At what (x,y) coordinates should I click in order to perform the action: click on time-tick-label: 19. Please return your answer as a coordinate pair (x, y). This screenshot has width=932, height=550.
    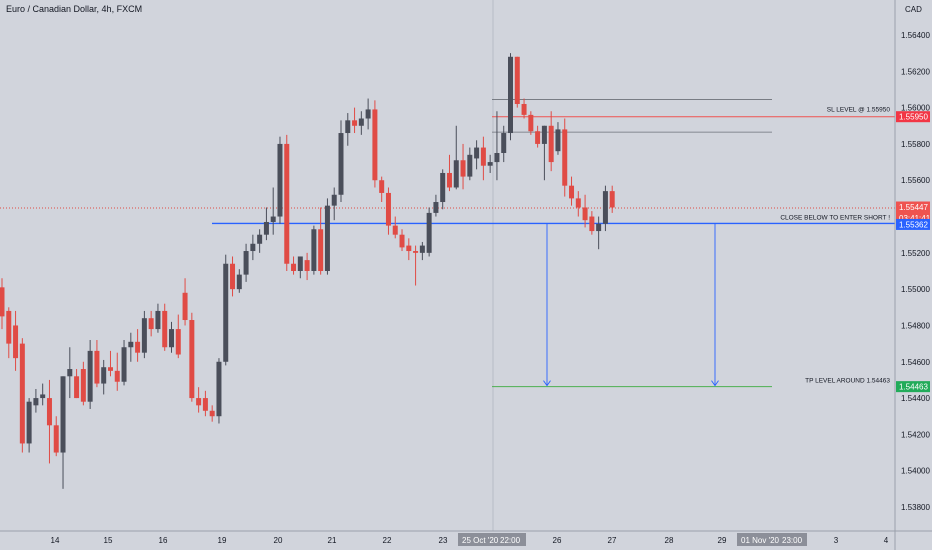
    Looking at the image, I should click on (222, 540).